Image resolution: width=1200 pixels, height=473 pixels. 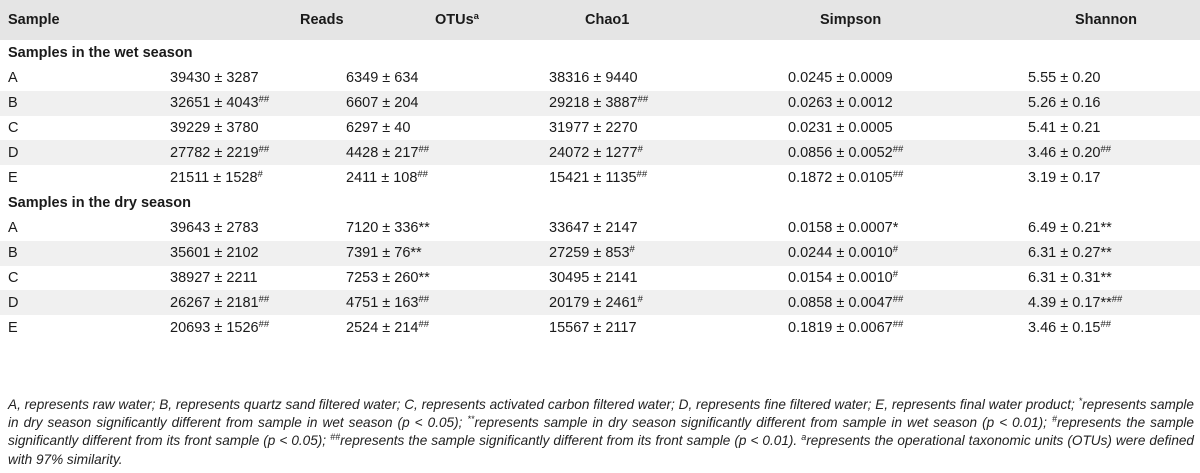 I want to click on cell-otus: 2524 ± 214##, so click(x=440, y=327).